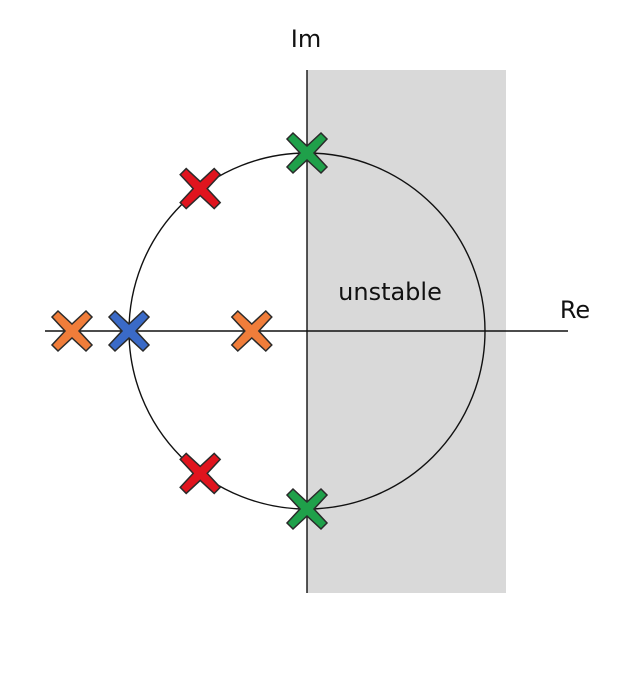 The image size is (630, 678). What do you see at coordinates (306, 39) in the screenshot?
I see `imaginary-axis-label: Im` at bounding box center [306, 39].